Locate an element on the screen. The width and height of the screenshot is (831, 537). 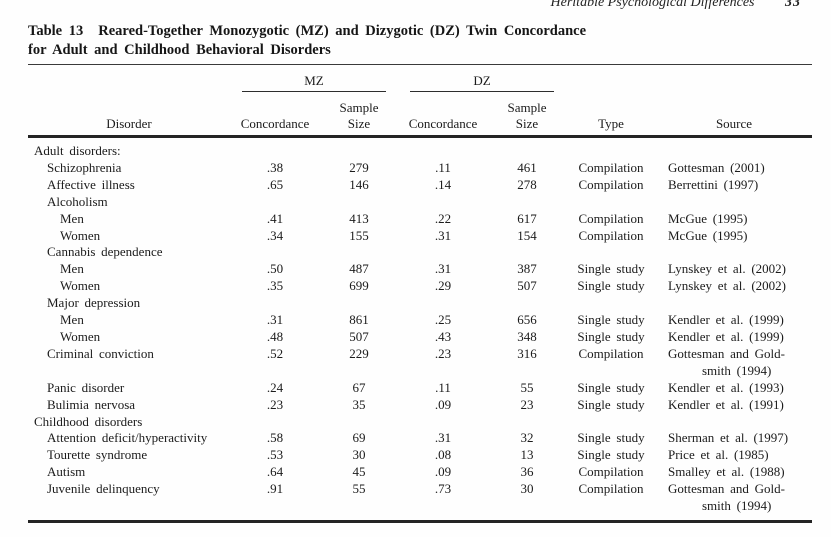
cell-disorder: Schizophrenia is located at coordinates (84, 167).